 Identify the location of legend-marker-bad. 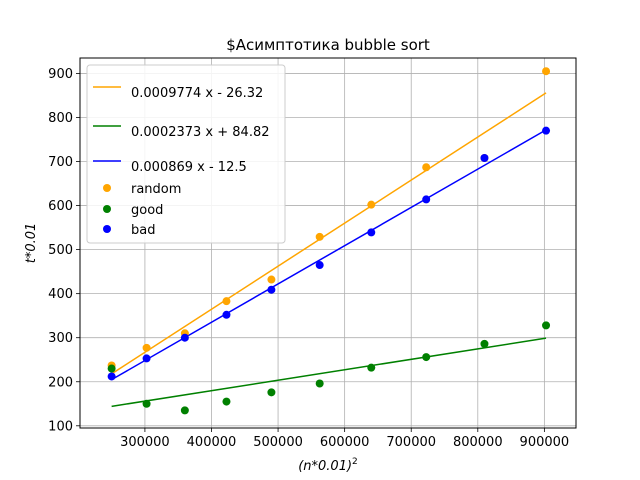
(107, 229).